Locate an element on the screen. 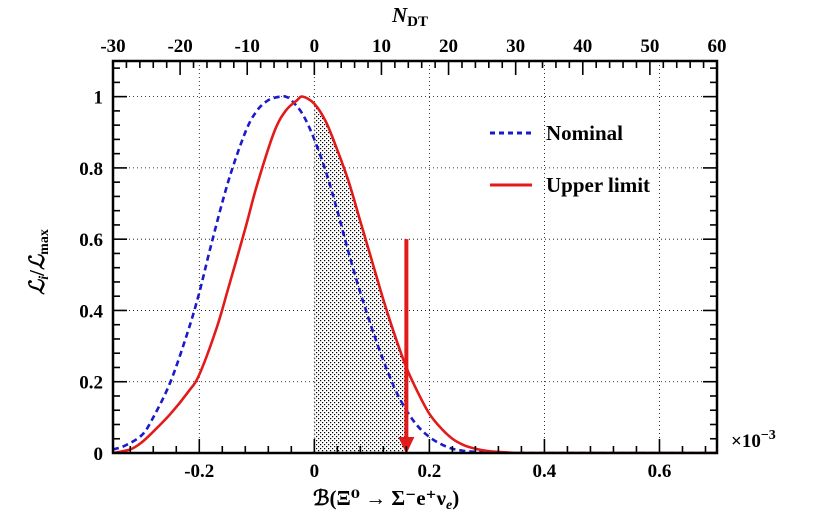  bottom-tick-label-4: 0.6 is located at coordinates (660, 471).